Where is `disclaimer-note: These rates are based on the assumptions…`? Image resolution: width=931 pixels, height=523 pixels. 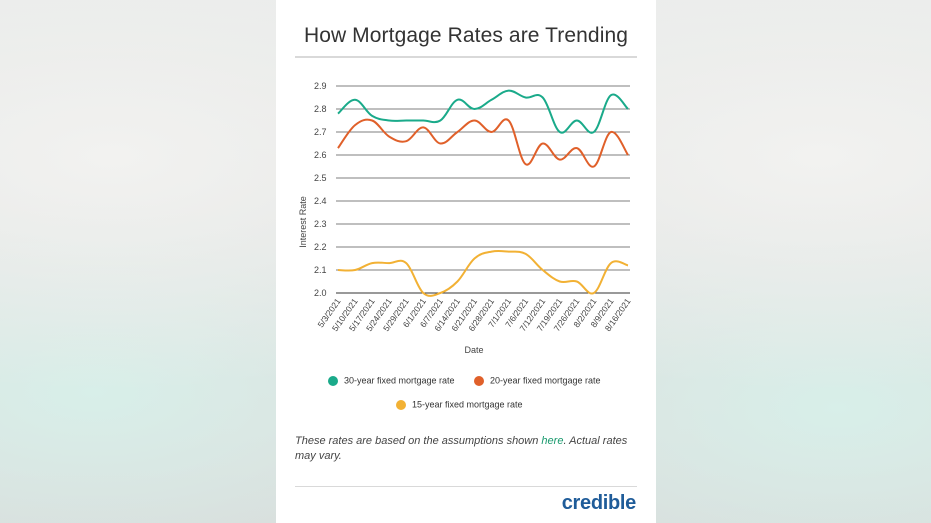
disclaimer-note: These rates are based on the assumptions… is located at coordinates (466, 449).